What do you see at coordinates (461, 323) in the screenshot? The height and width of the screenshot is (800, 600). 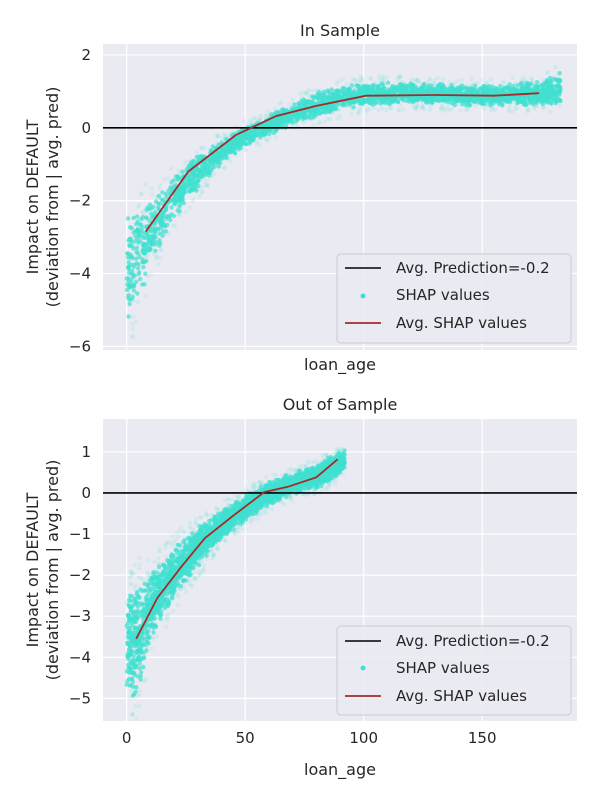 I see `in-sample-legend-avg-shap-label: Avg. SHAP values` at bounding box center [461, 323].